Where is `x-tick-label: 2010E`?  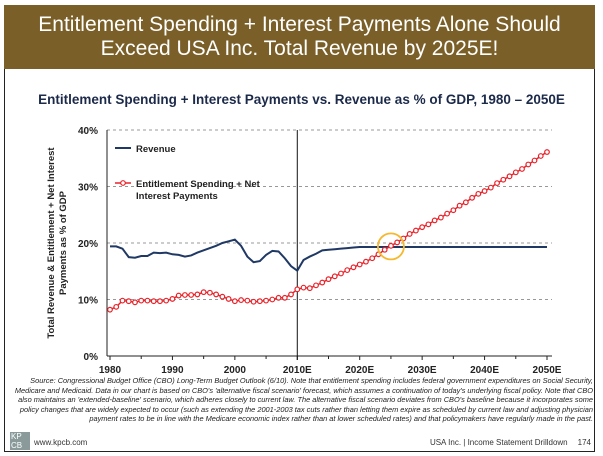 x-tick-label: 2010E is located at coordinates (297, 370).